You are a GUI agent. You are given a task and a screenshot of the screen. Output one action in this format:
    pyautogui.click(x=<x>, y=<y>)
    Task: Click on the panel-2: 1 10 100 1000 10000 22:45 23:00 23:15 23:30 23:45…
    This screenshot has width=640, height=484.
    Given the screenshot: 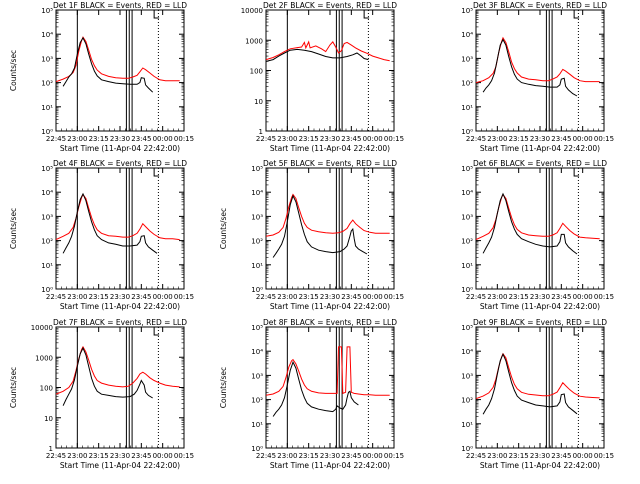 What is the action you would take?
    pyautogui.click(x=322, y=77)
    